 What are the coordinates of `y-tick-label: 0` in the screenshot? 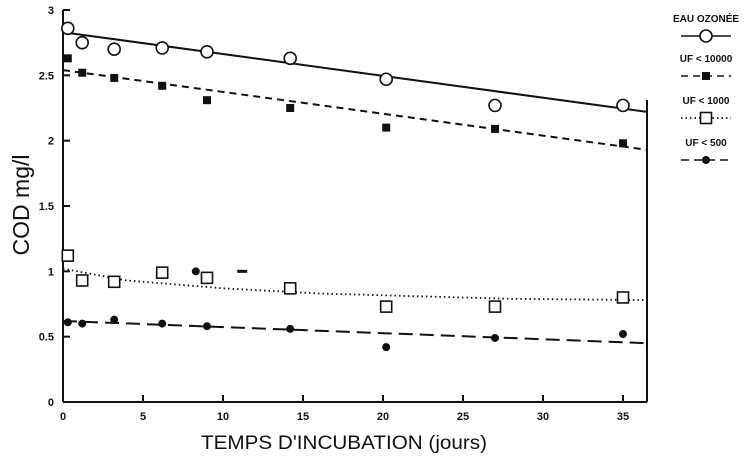 It's located at (51, 403).